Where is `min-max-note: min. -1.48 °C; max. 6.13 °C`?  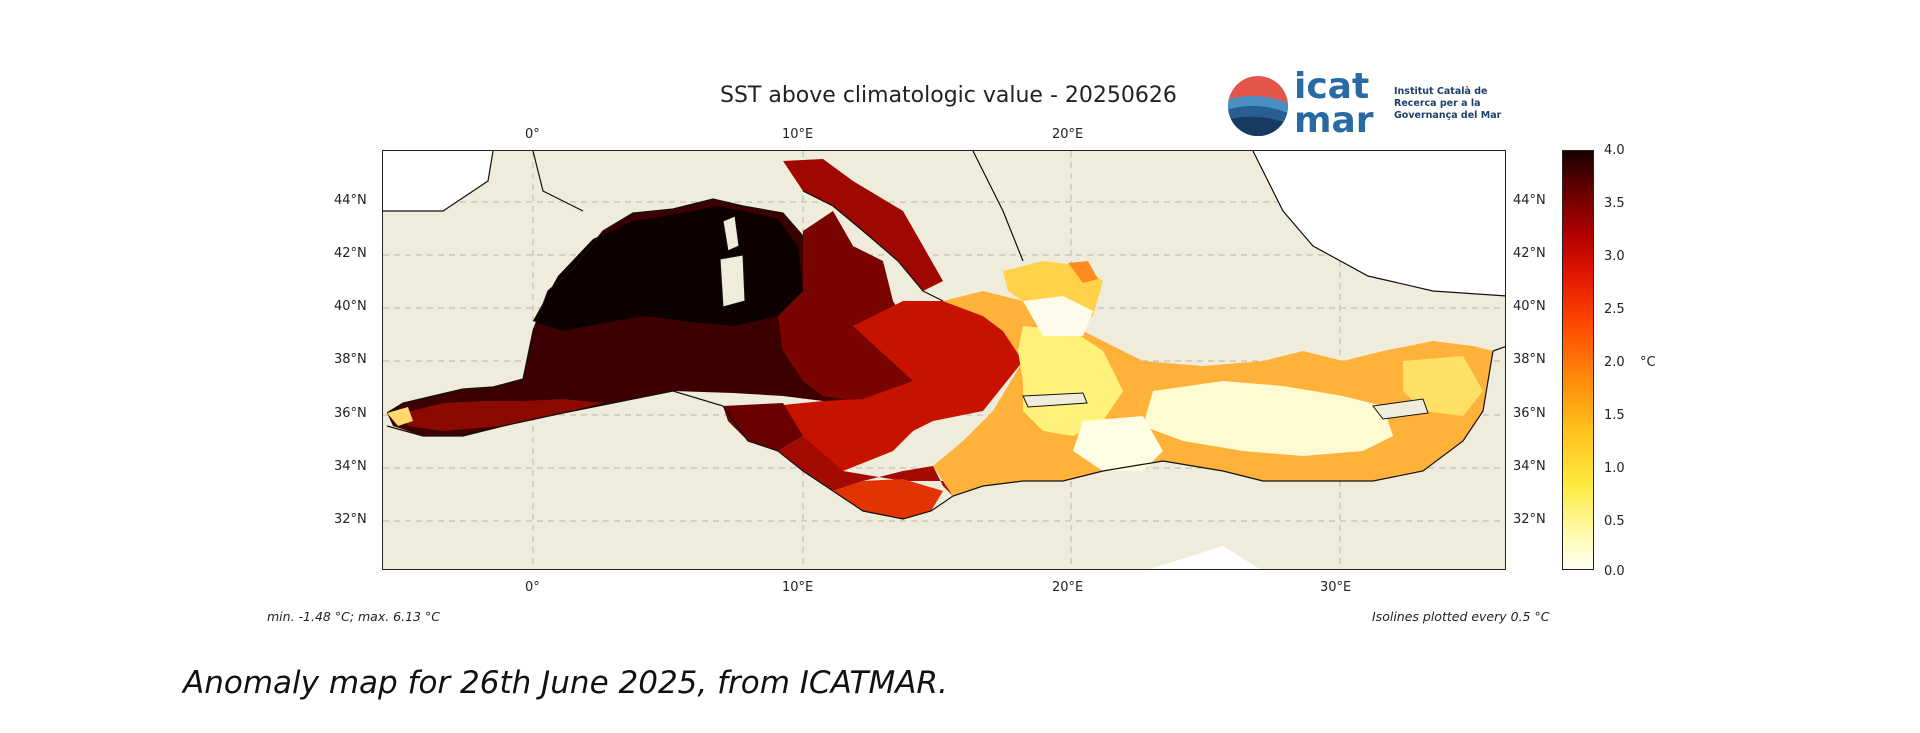
min-max-note: min. -1.48 °C; max. 6.13 °C is located at coordinates (353, 616).